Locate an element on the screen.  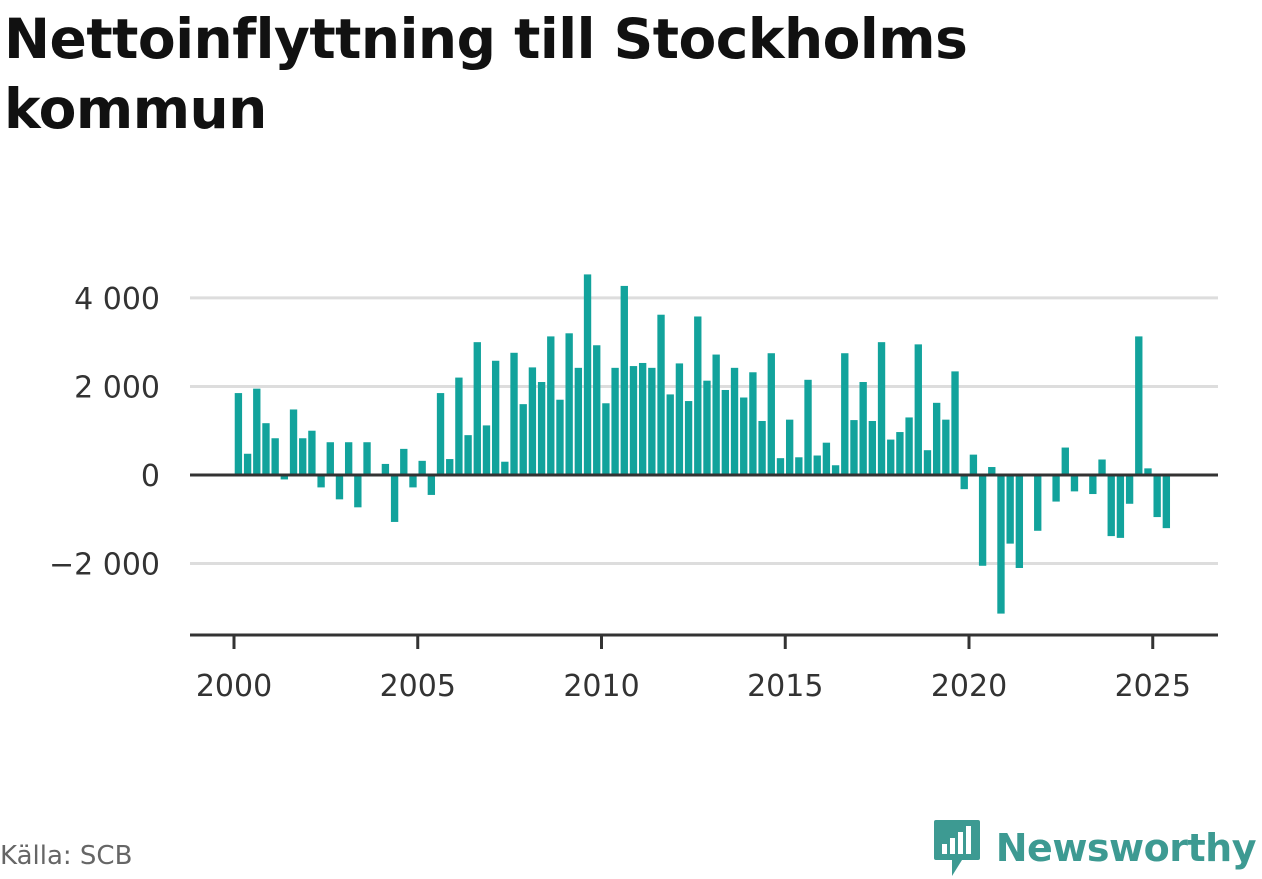
brand: Newsworthy is located at coordinates (1094, 848).